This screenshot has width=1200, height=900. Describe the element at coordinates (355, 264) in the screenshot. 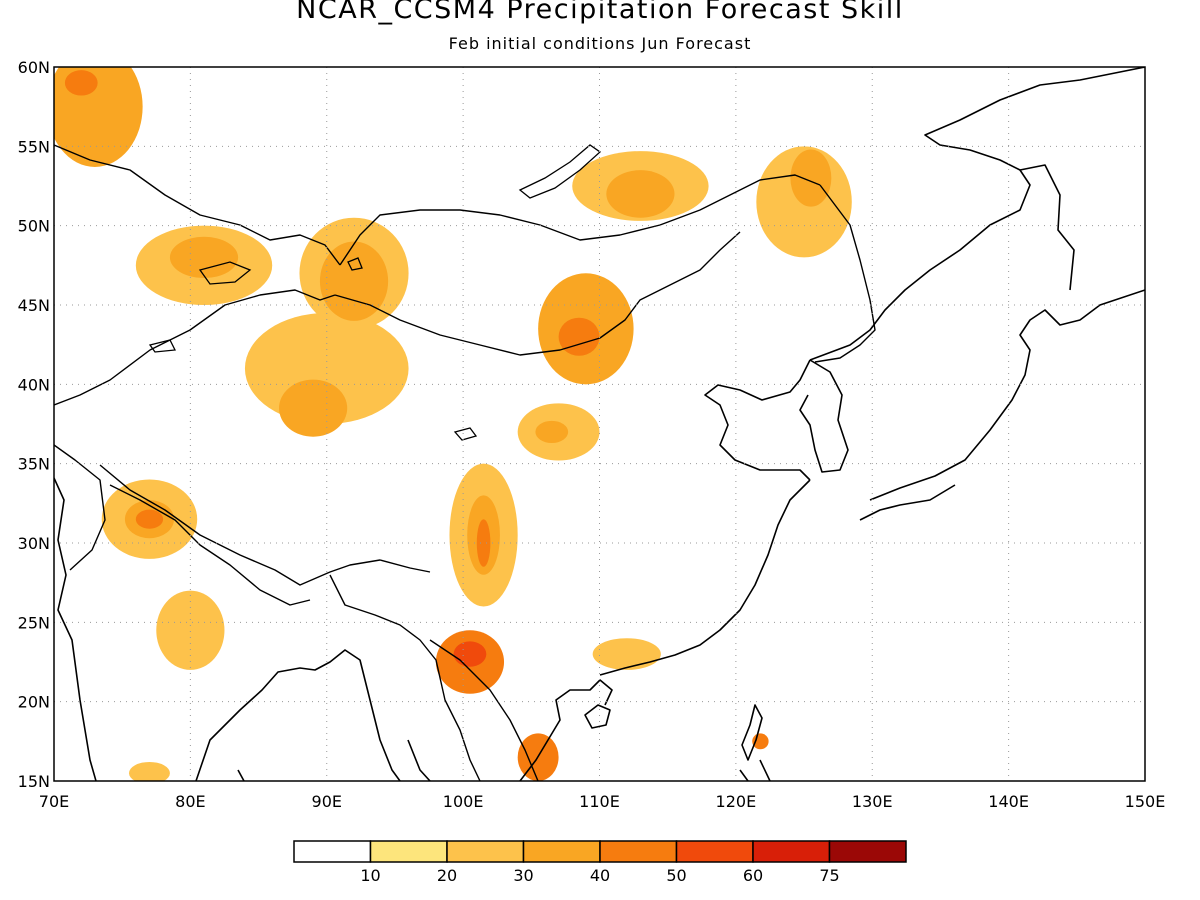

I see `lake-khovsgol` at that location.